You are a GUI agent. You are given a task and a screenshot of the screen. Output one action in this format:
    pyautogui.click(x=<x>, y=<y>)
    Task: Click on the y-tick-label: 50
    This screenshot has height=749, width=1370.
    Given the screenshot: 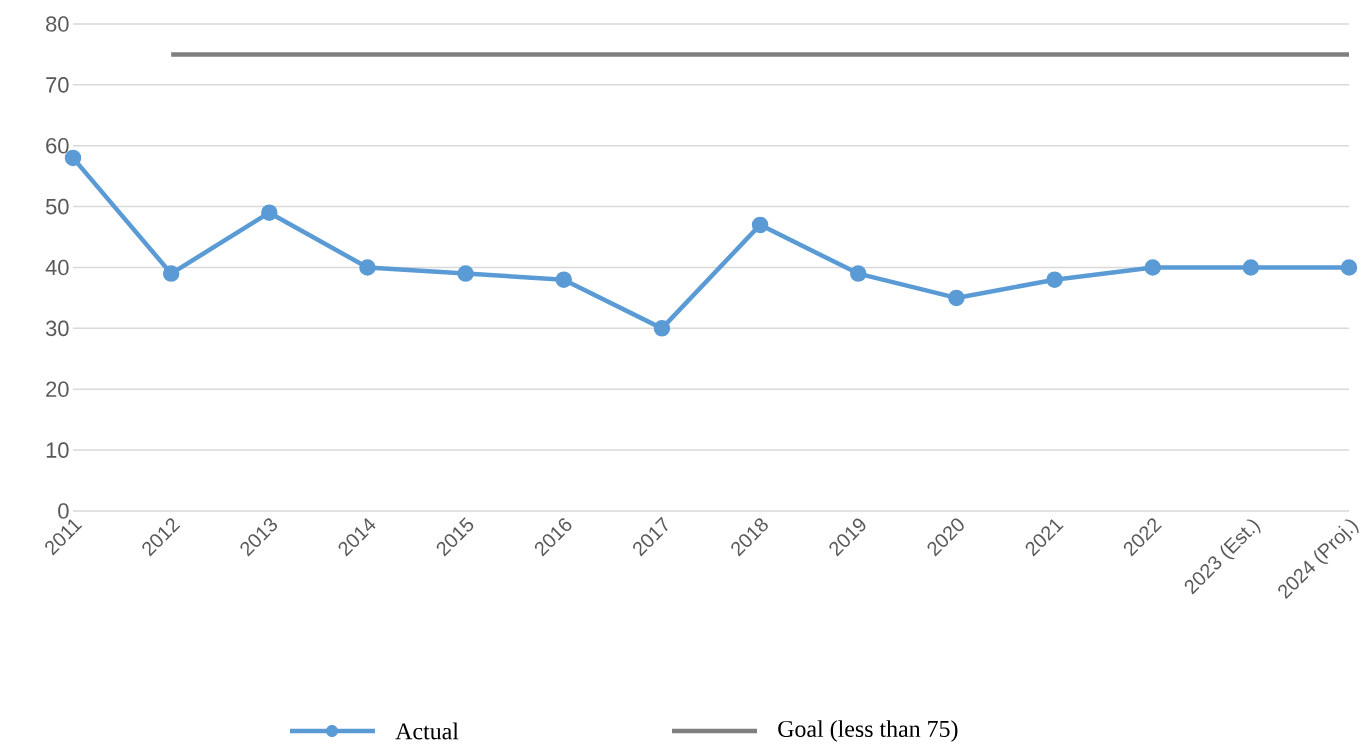 What is the action you would take?
    pyautogui.click(x=57, y=206)
    